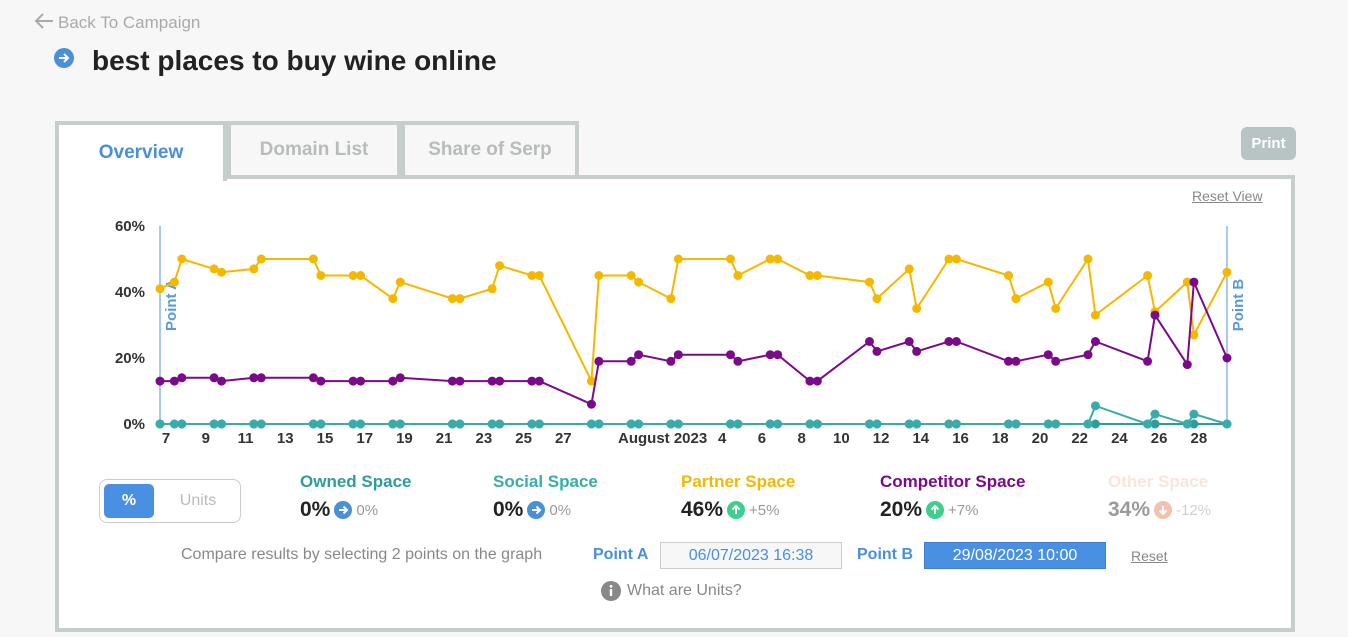 The width and height of the screenshot is (1348, 637). What do you see at coordinates (611, 591) in the screenshot?
I see `info-icon` at bounding box center [611, 591].